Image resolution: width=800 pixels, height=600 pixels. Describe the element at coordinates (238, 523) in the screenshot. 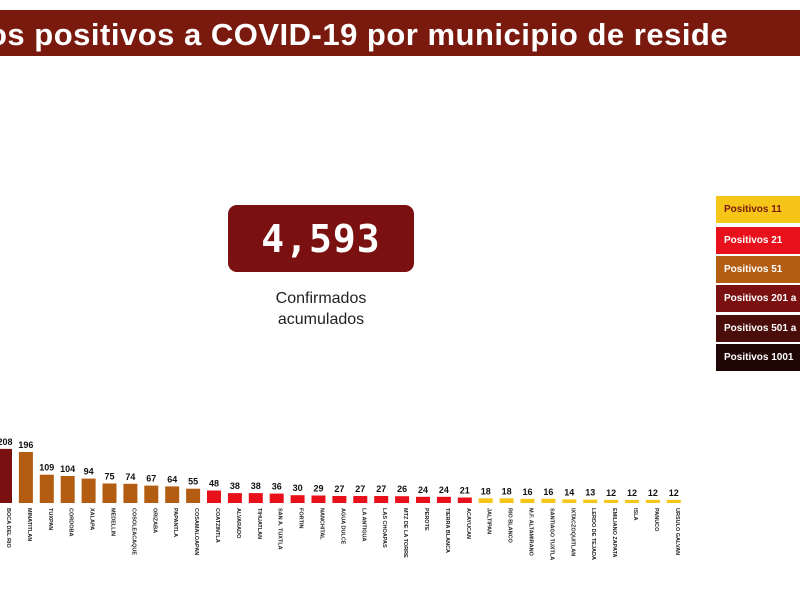

I see `category-label-12: ALVARADO` at that location.